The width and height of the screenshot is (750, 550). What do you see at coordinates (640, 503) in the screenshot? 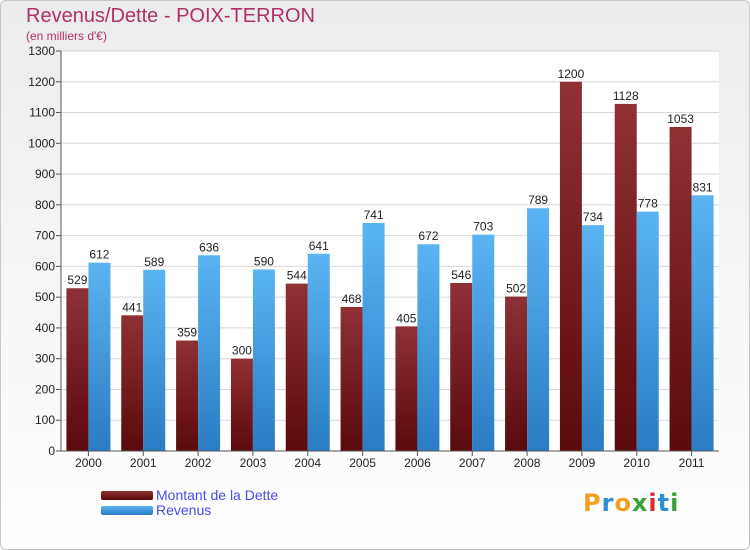
I see `logo-letter: x` at bounding box center [640, 503].